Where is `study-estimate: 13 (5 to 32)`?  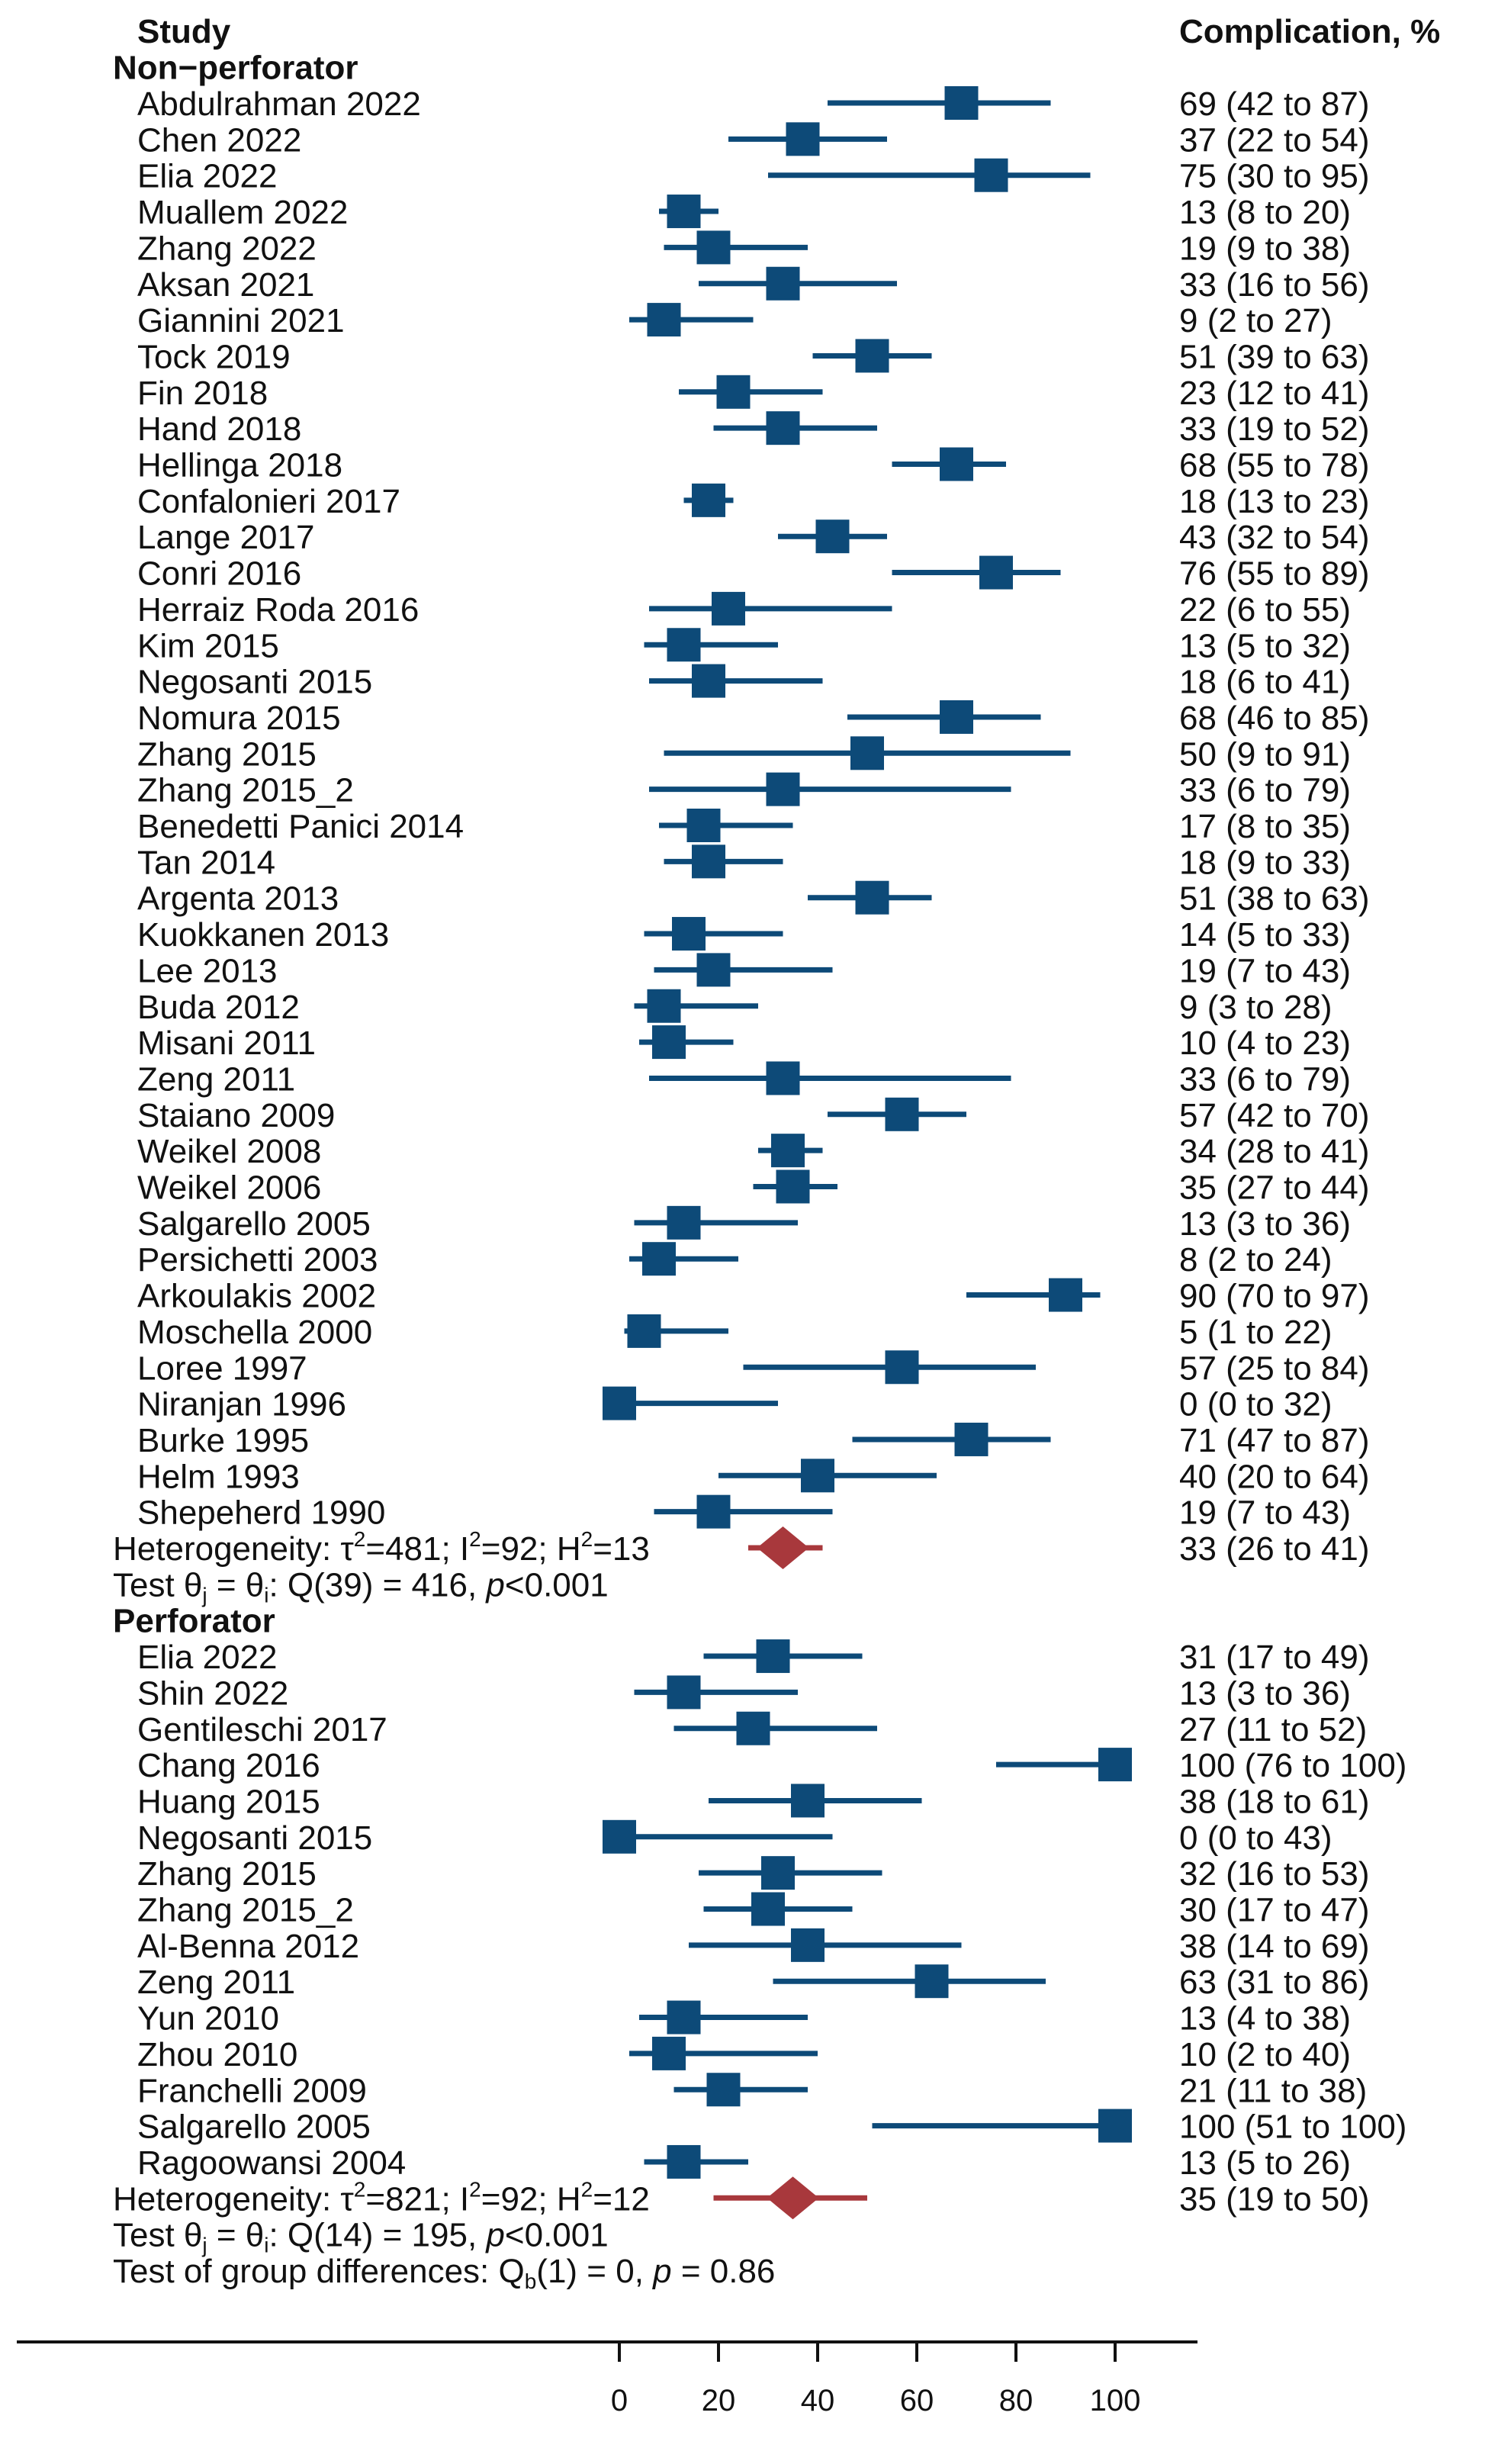
study-estimate: 13 (5 to 32) is located at coordinates (1265, 645).